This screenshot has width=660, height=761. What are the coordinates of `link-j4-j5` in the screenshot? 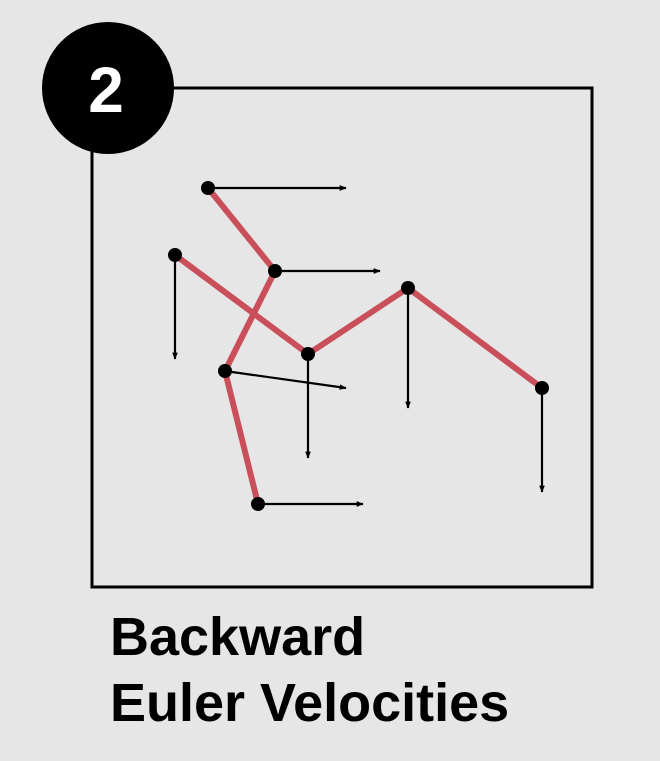 It's located at (358, 321).